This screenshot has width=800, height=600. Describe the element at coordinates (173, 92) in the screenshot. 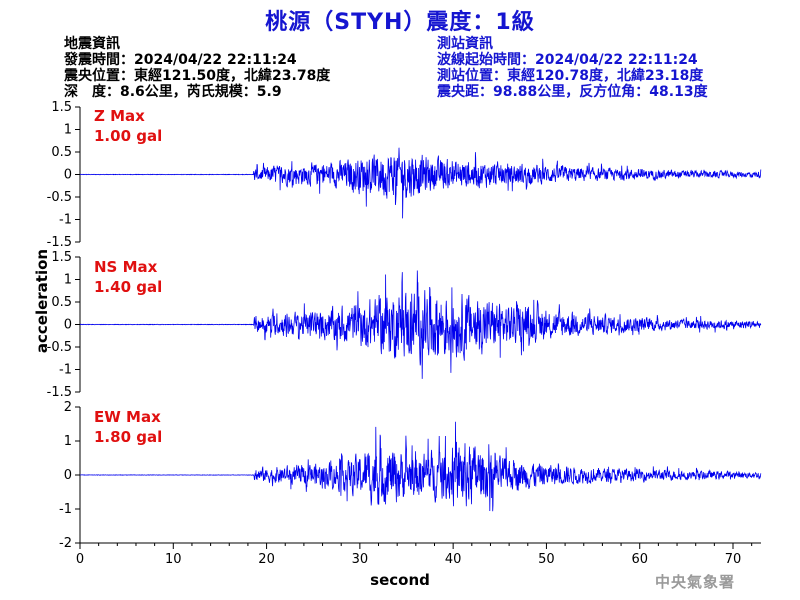

I see `depth-magnitude: 深 度：8.6公里，芮氏規模：5.9` at that location.